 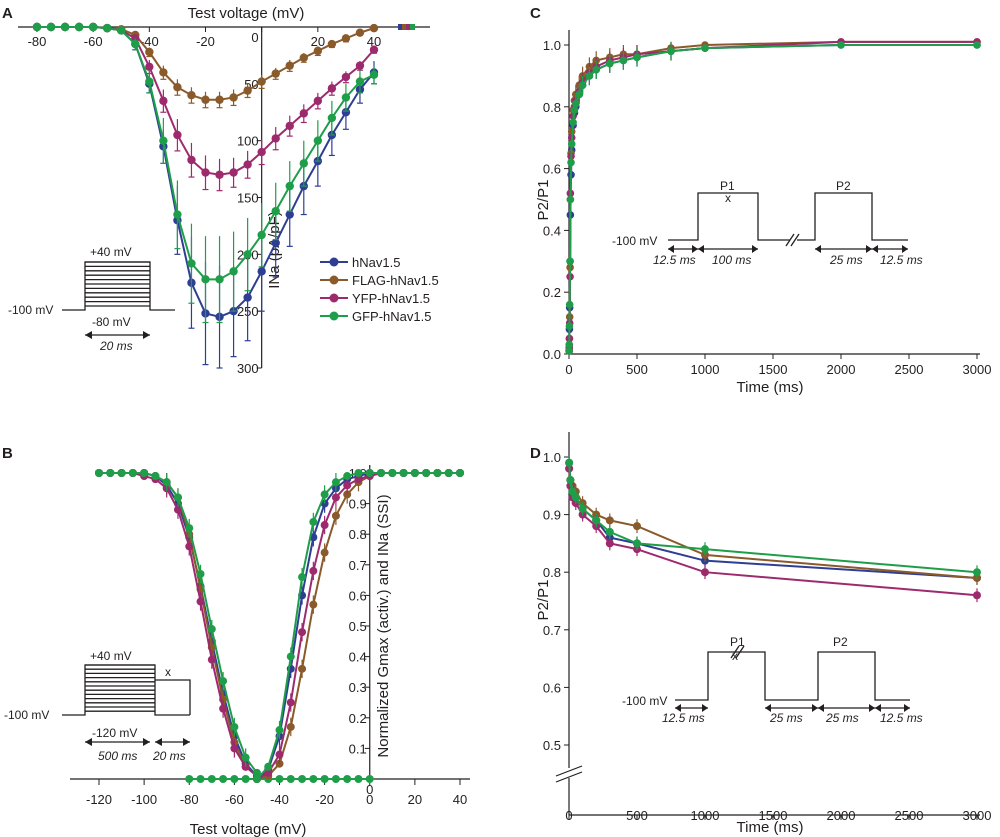 I want to click on panel-c-ytick-label: 1.0, so click(x=552, y=45).